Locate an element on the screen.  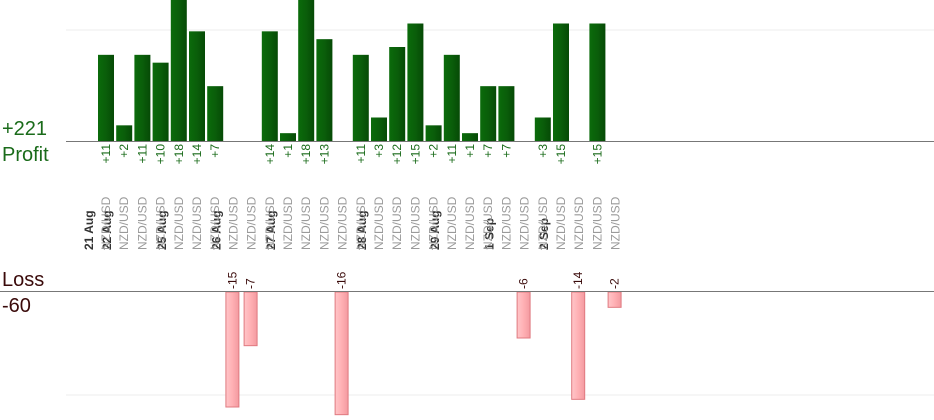
loss-value-label: -14 is located at coordinates (578, 280).